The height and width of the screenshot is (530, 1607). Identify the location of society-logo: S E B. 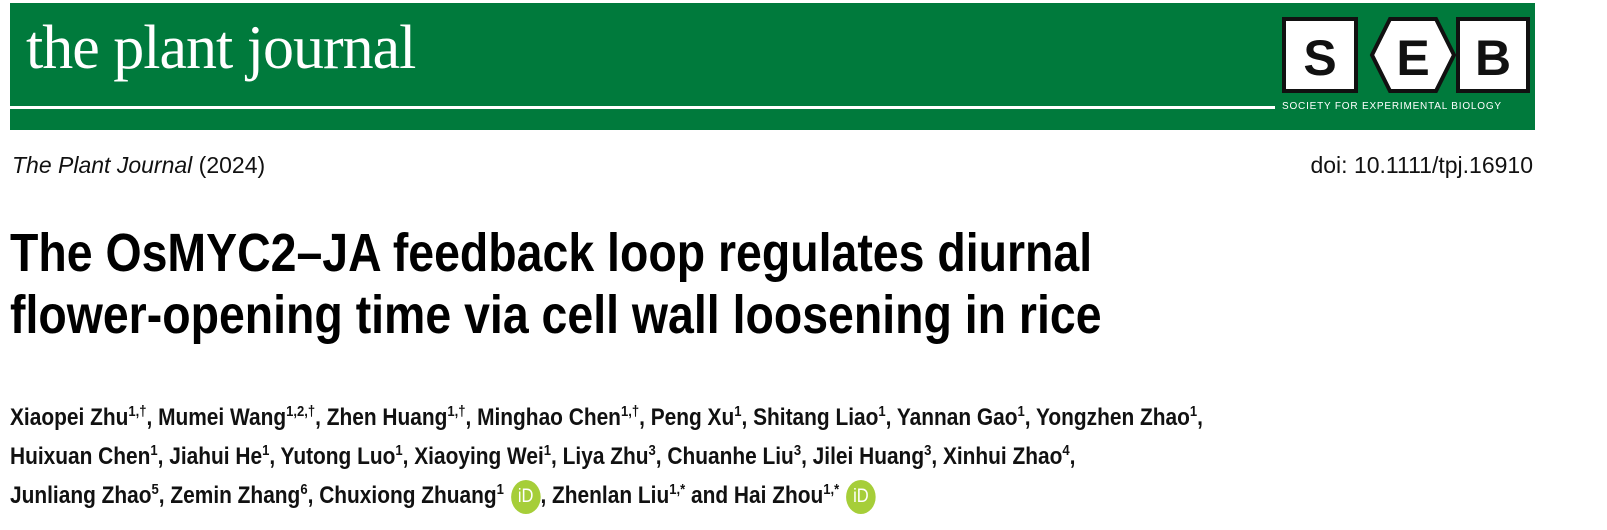
(1406, 55).